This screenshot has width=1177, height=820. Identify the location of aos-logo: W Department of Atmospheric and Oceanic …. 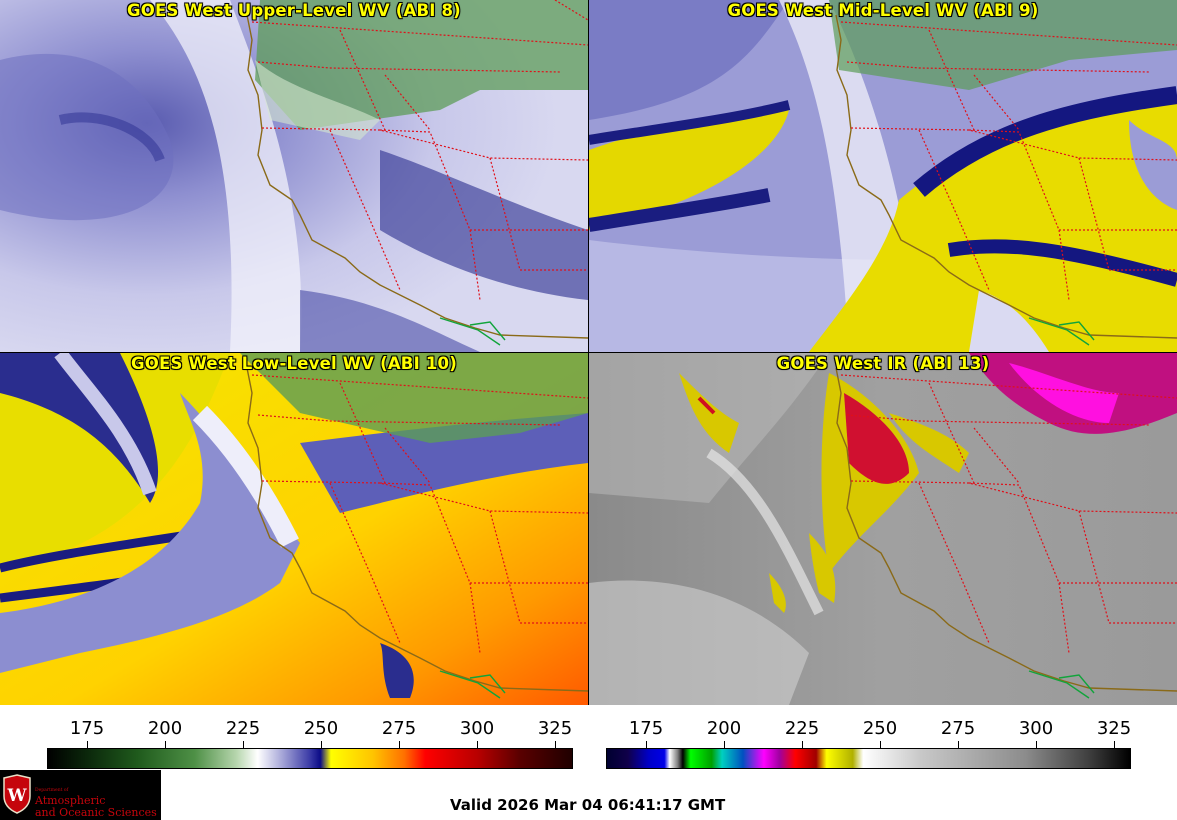
(80, 795).